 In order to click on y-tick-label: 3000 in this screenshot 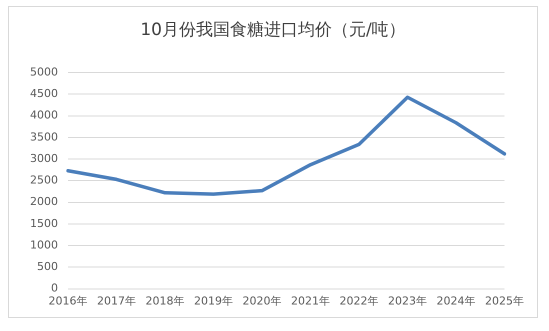, I will do `click(44, 158)`.